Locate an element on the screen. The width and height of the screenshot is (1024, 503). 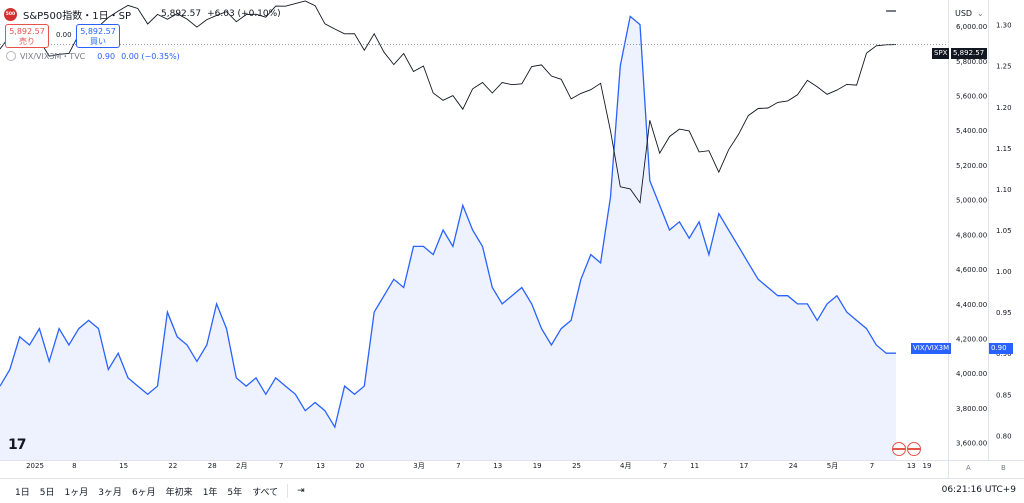
minimize-icon is located at coordinates (891, 11).